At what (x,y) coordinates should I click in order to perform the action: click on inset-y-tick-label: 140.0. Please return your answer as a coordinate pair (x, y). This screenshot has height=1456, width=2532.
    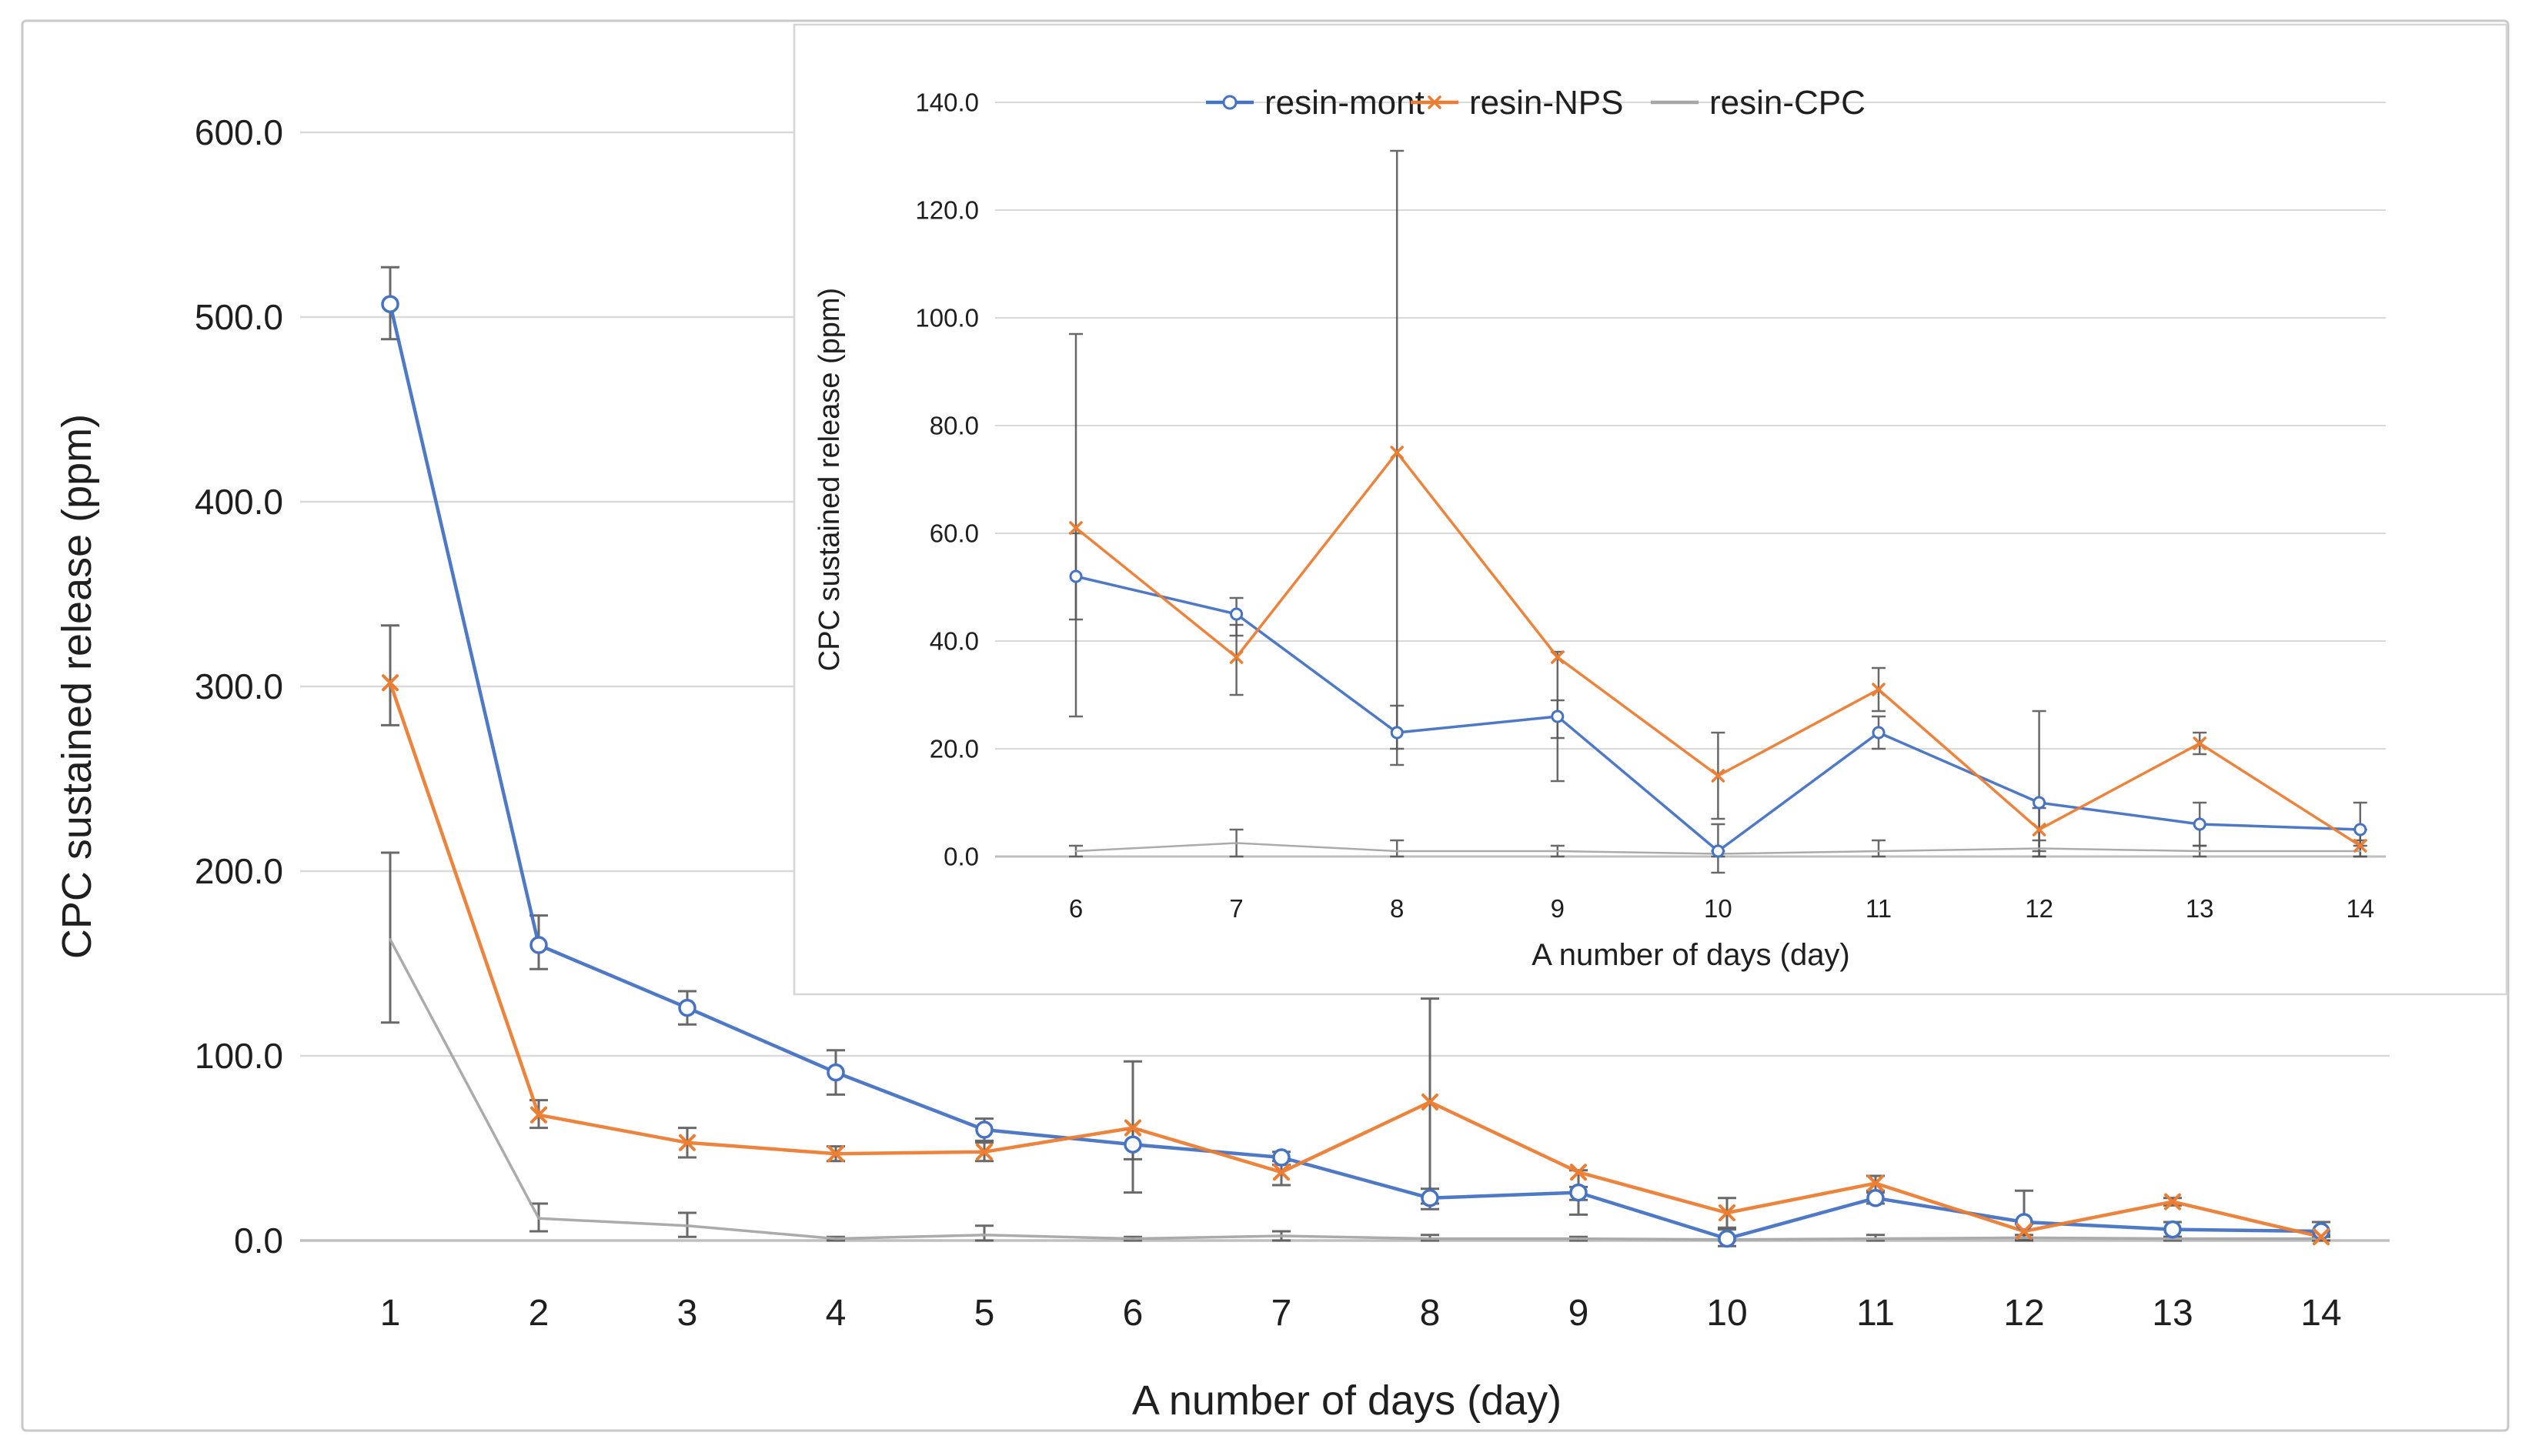
    Looking at the image, I should click on (947, 102).